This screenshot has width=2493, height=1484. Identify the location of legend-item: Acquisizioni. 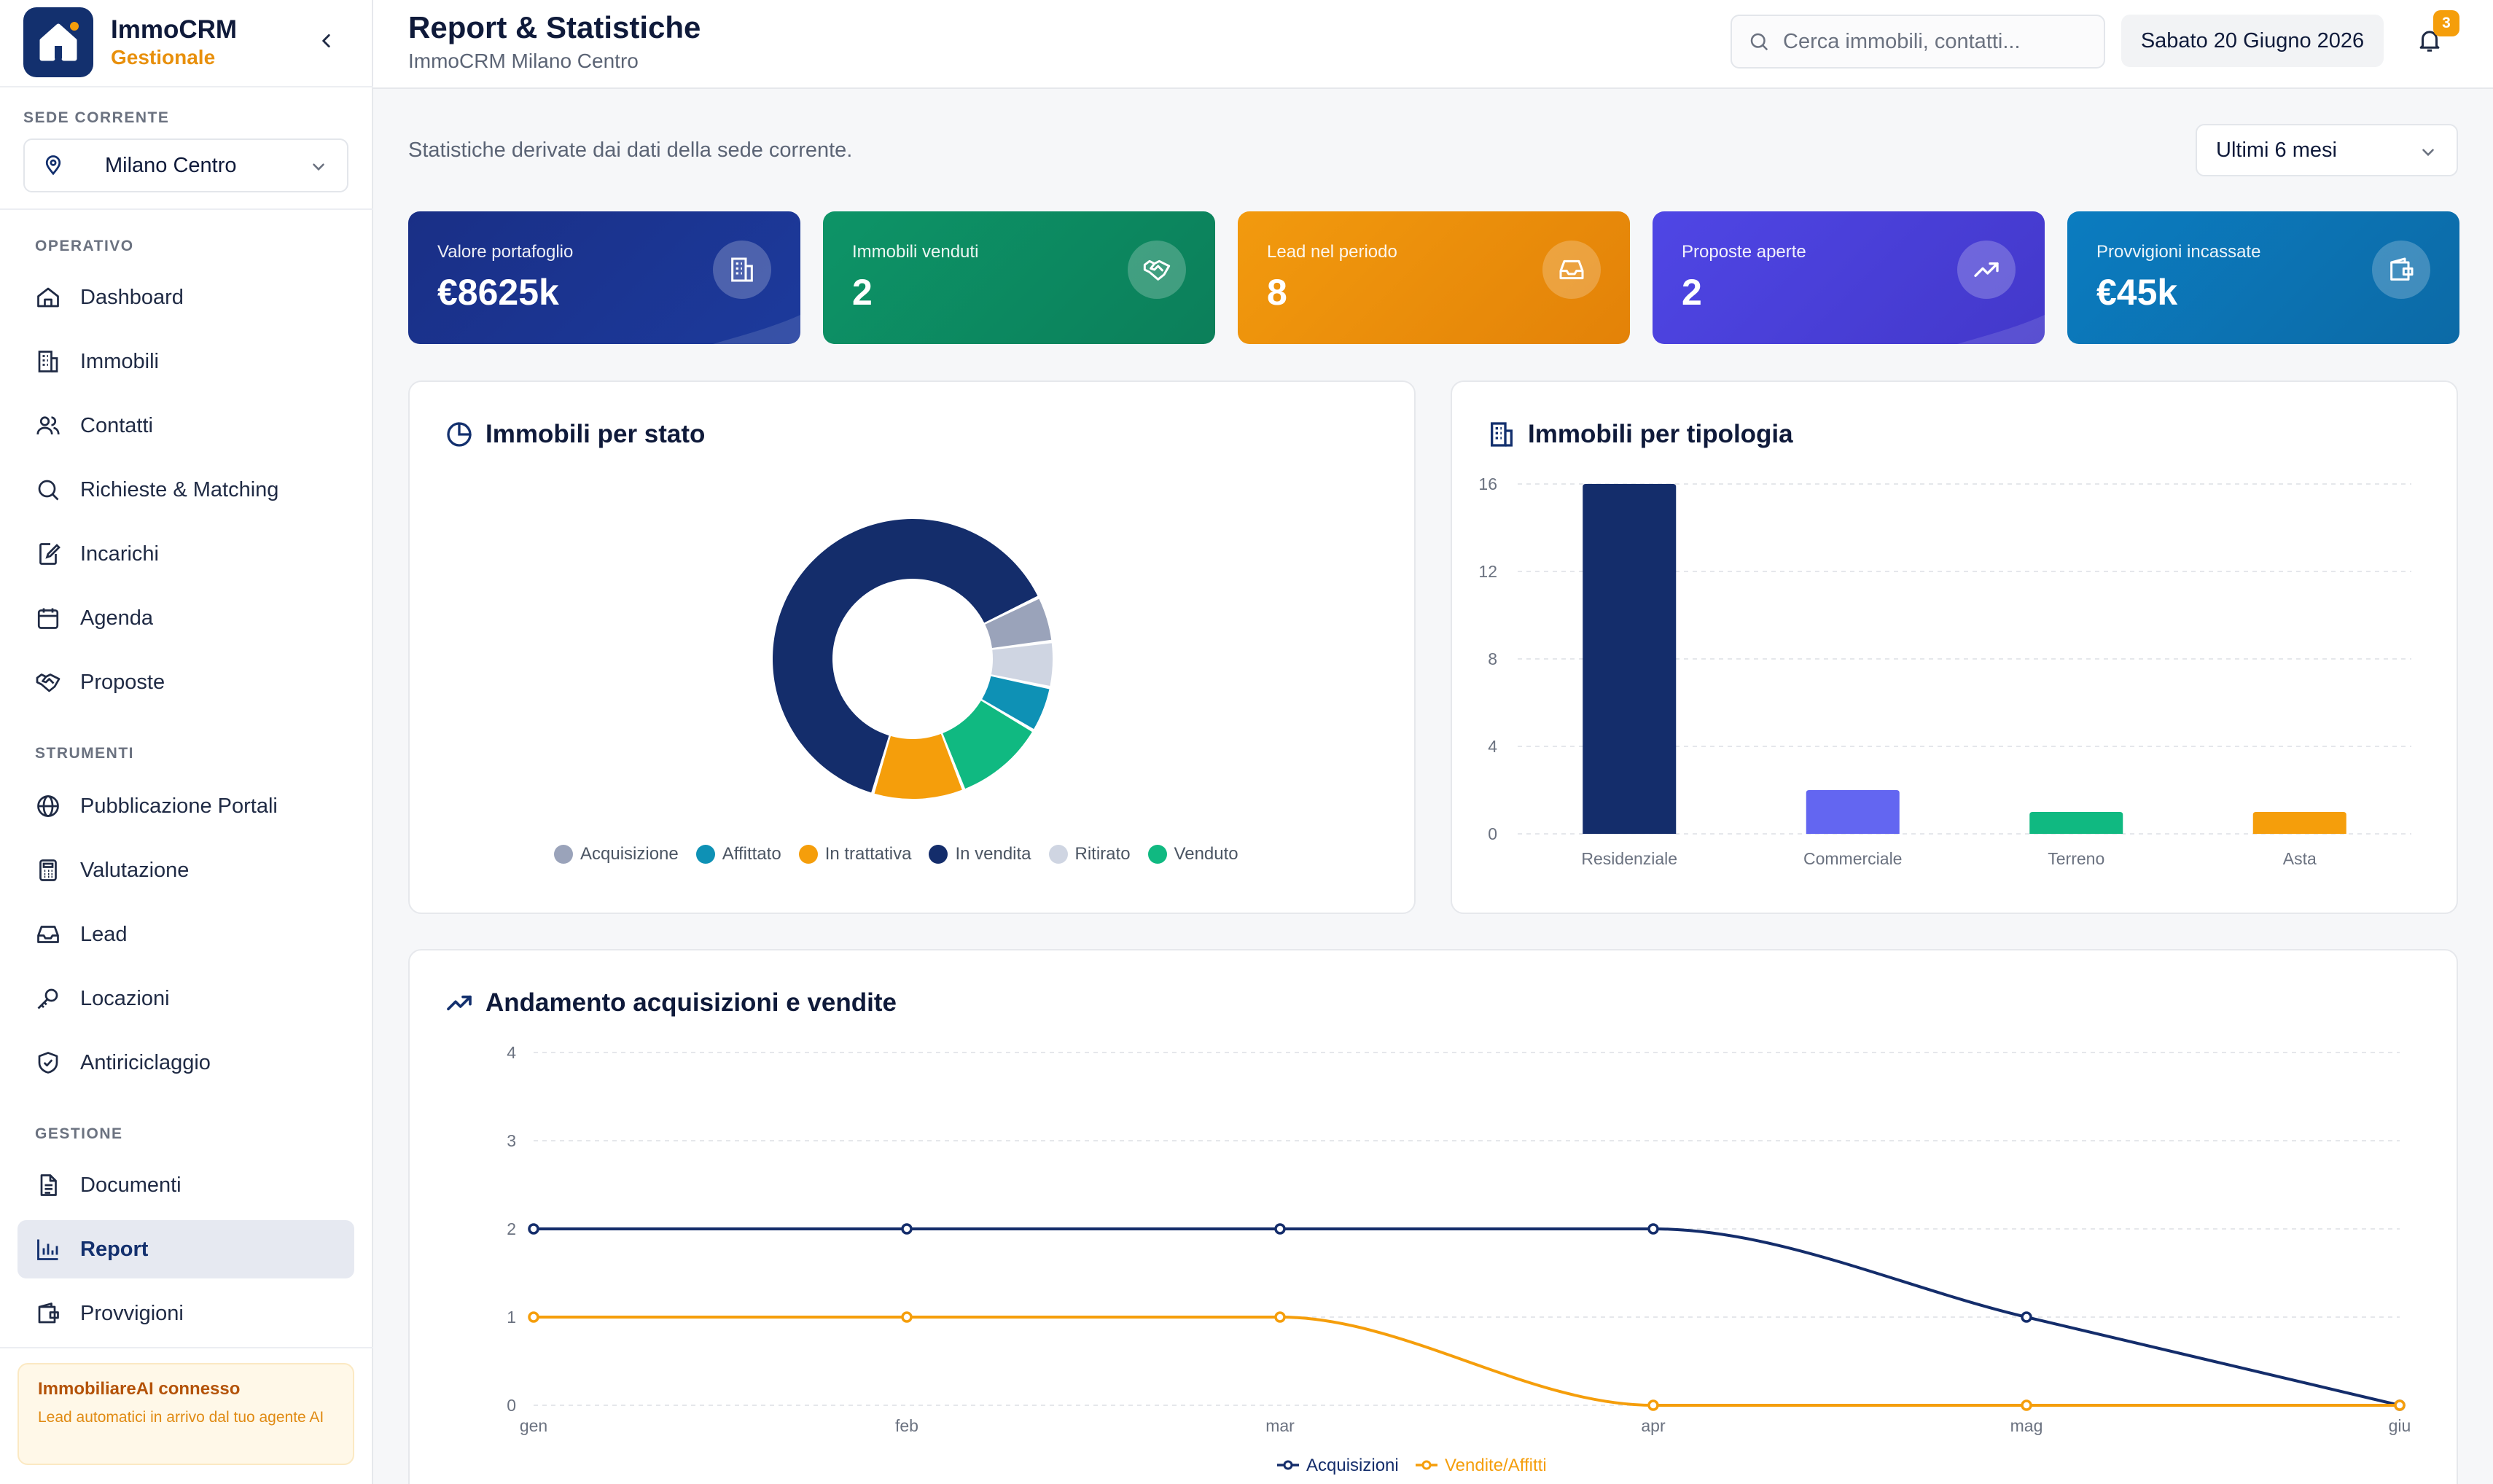
(1338, 1465).